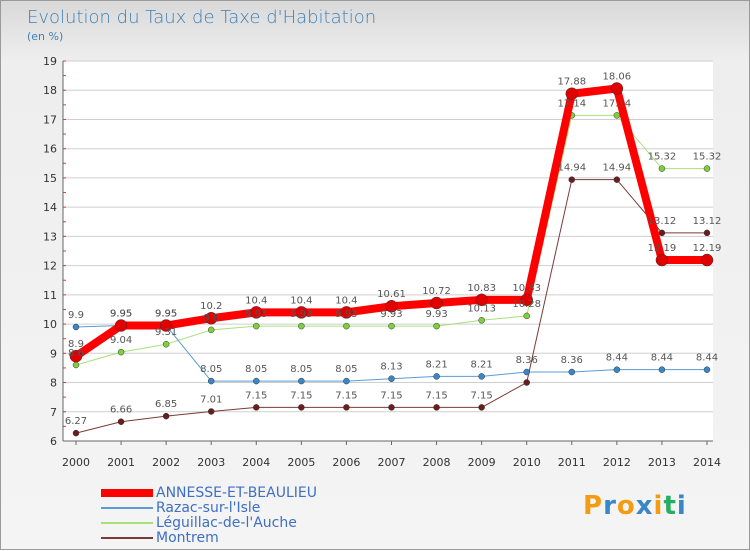 The height and width of the screenshot is (551, 750). I want to click on data-label: 10.13, so click(481, 308).